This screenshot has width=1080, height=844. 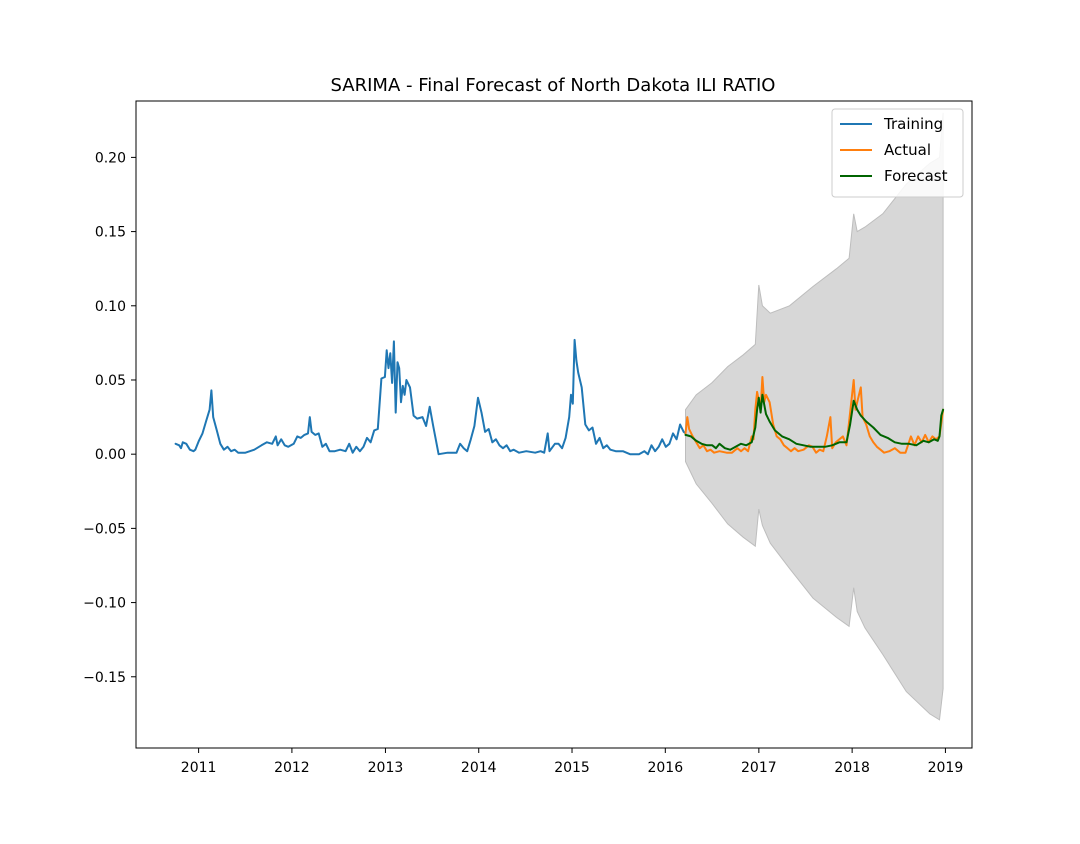 I want to click on x-tick-label: 2017, so click(x=759, y=768).